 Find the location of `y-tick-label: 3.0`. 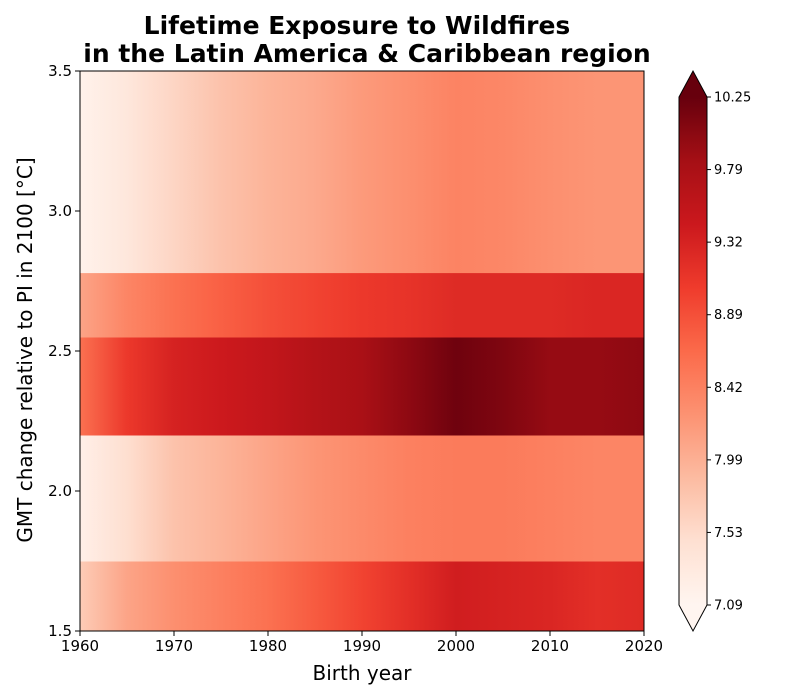

y-tick-label: 3.0 is located at coordinates (60, 211).